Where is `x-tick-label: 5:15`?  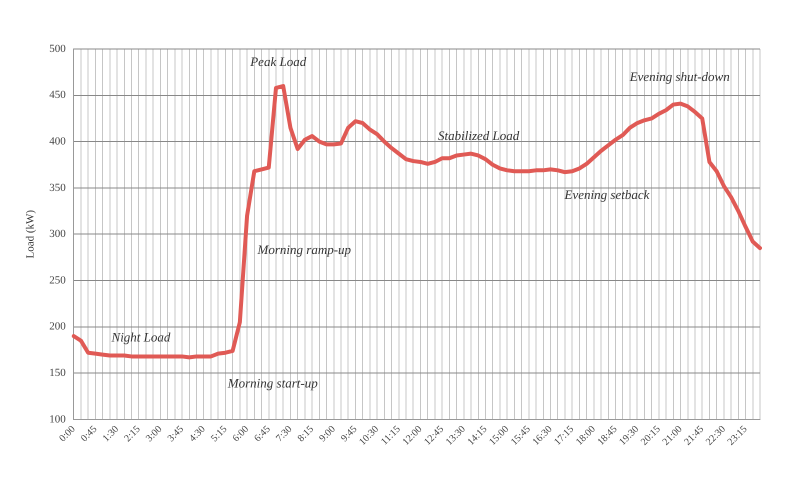 x-tick-label: 5:15 is located at coordinates (219, 434).